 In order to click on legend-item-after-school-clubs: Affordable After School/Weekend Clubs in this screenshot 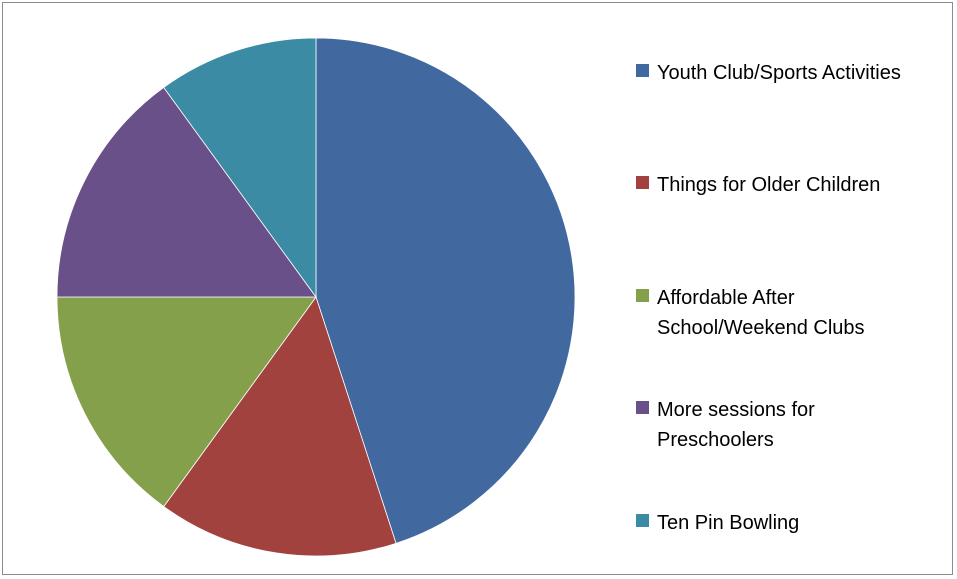, I will do `click(786, 313)`.